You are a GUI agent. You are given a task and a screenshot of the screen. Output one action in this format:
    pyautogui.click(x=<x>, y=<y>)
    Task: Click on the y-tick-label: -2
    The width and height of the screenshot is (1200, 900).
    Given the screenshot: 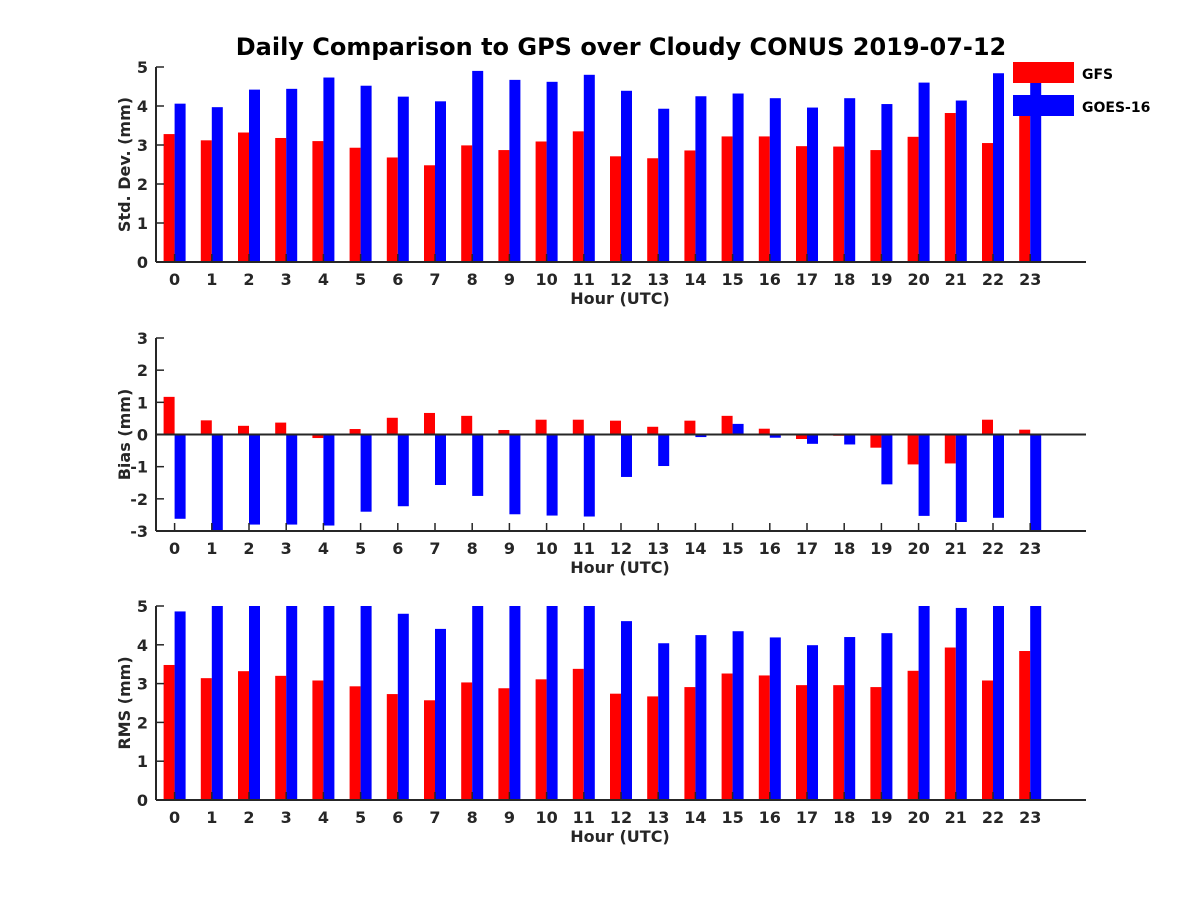 What is the action you would take?
    pyautogui.click(x=139, y=499)
    